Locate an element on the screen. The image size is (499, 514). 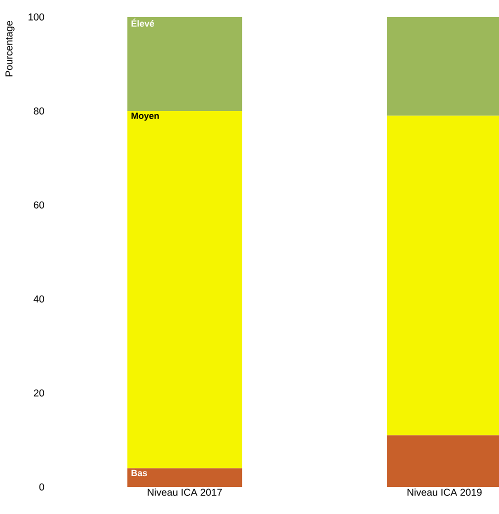
y-tick-label: 0 is located at coordinates (41, 487).